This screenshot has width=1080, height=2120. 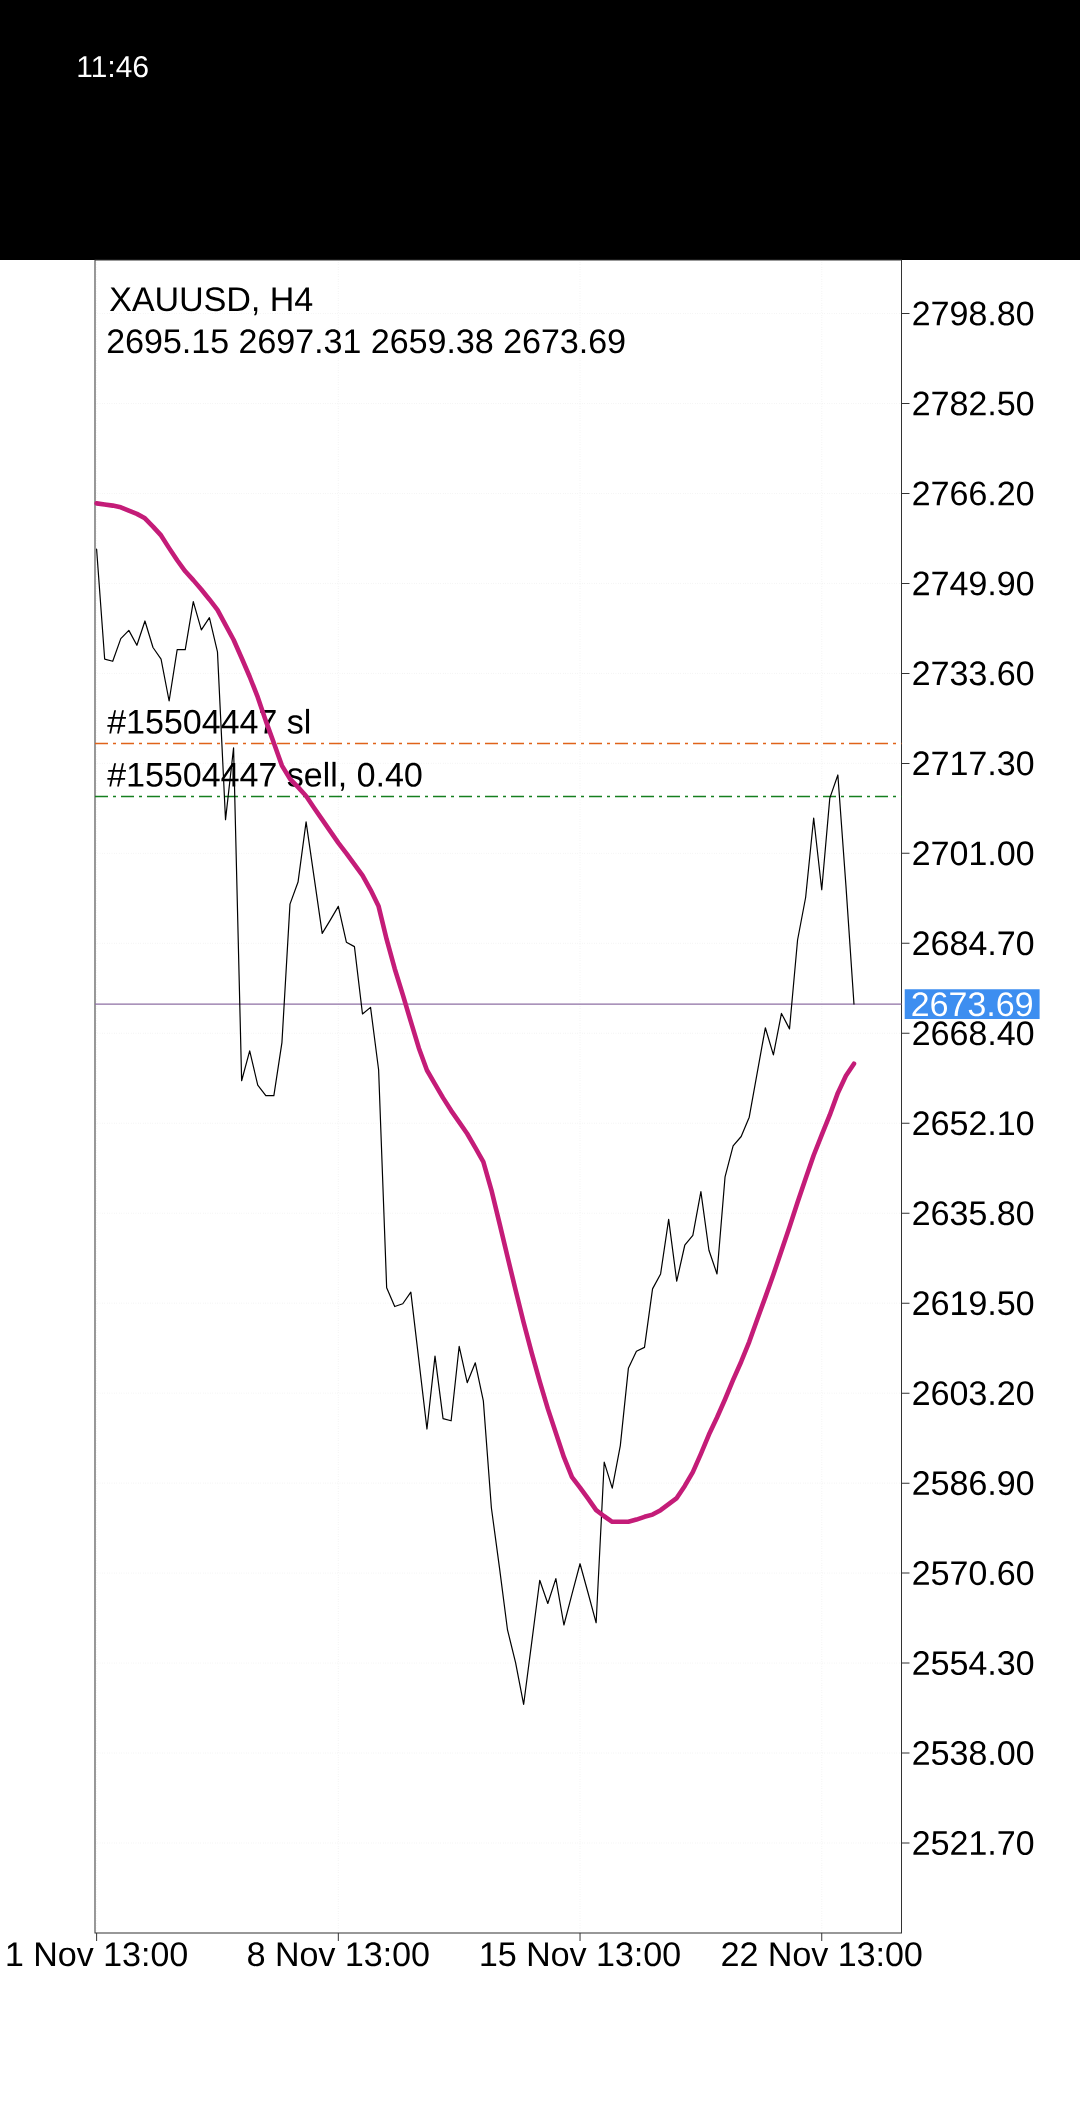 What do you see at coordinates (973, 583) in the screenshot?
I see `y-tick-label: 2749.90` at bounding box center [973, 583].